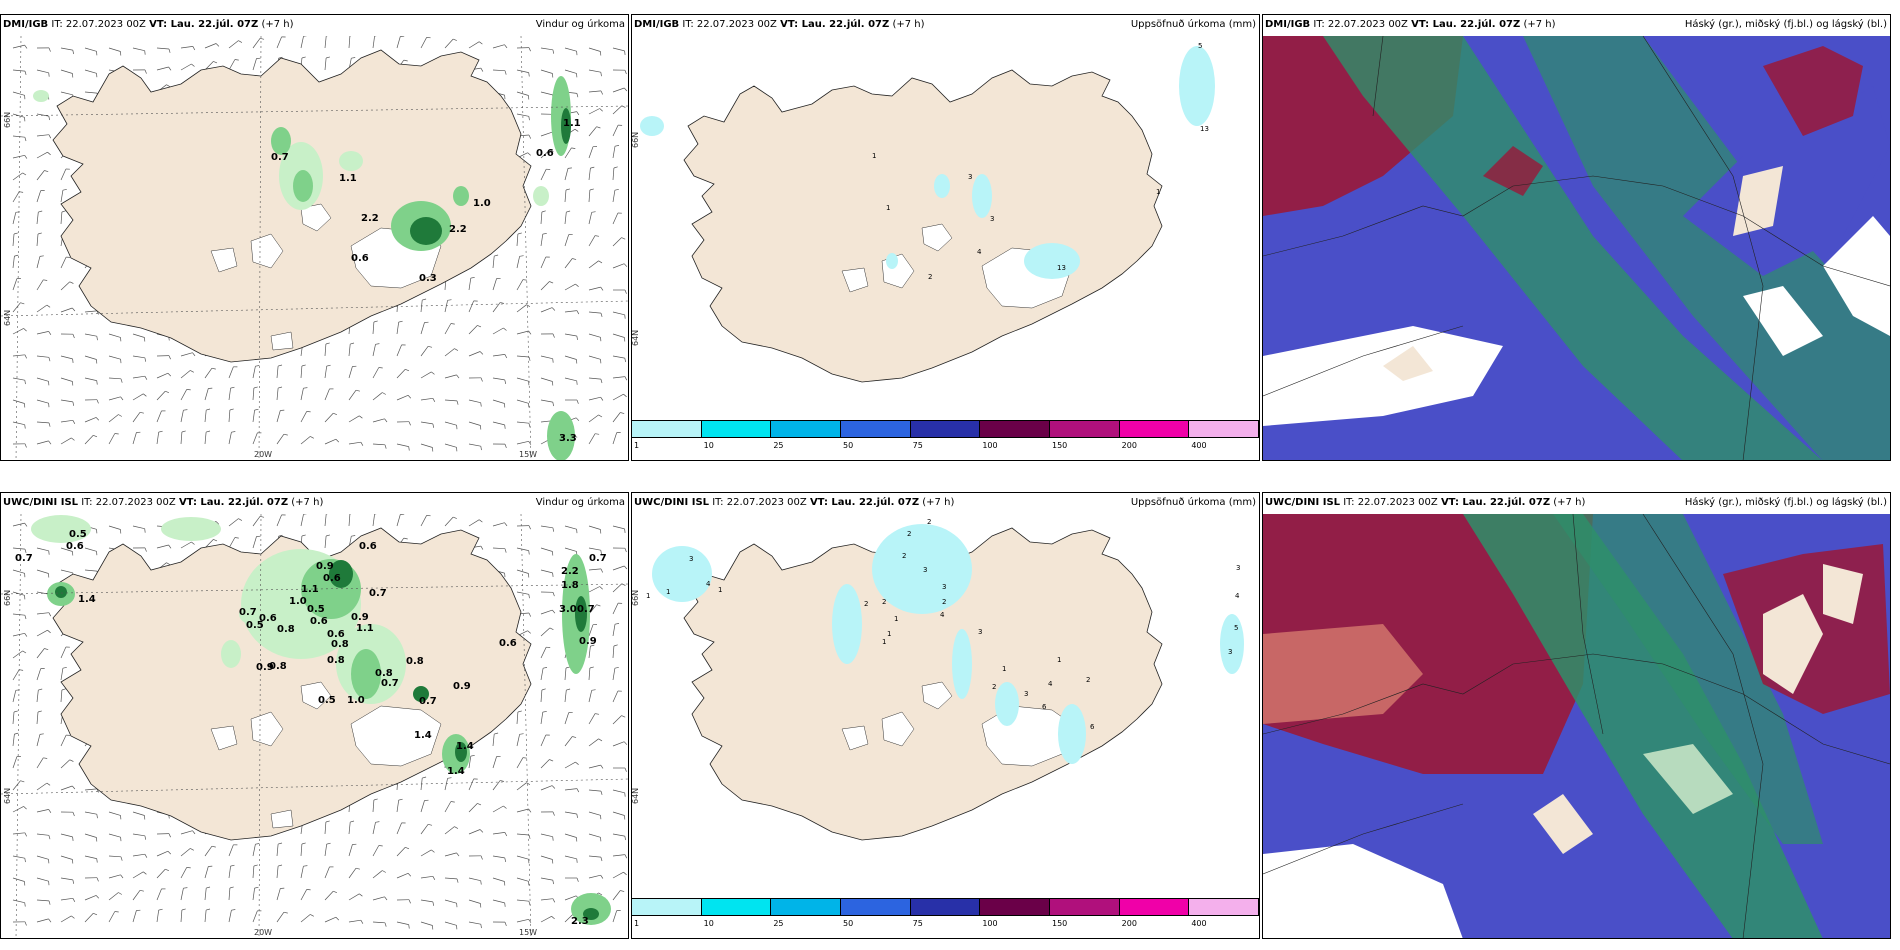  Describe the element at coordinates (319, 621) in the screenshot. I see `svg-text: 0.6` at that location.